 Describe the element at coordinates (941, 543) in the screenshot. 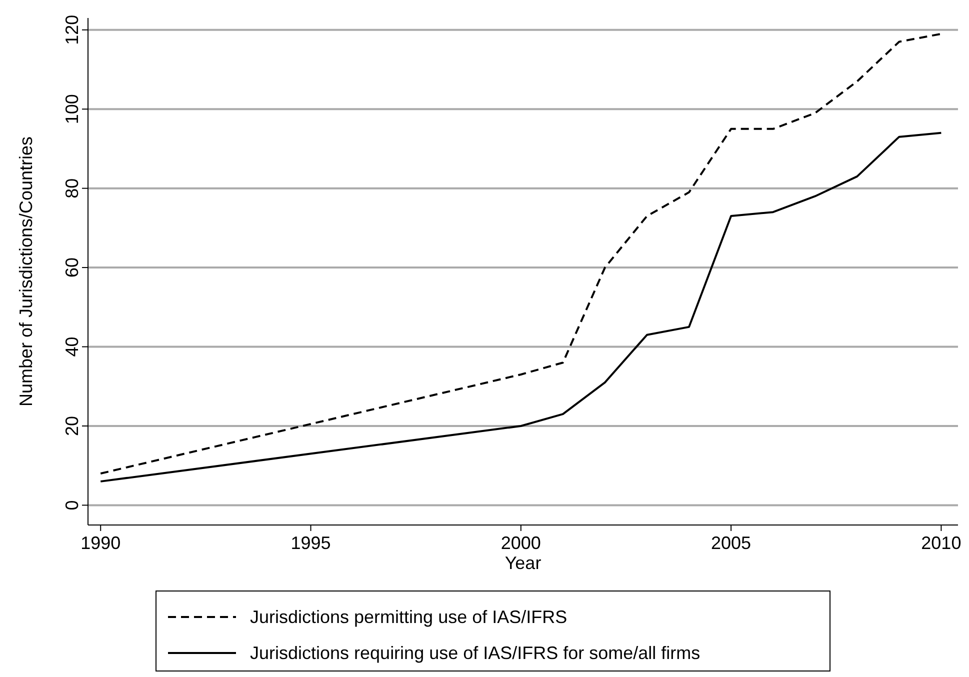

I see `x-tick-label: 2010` at that location.